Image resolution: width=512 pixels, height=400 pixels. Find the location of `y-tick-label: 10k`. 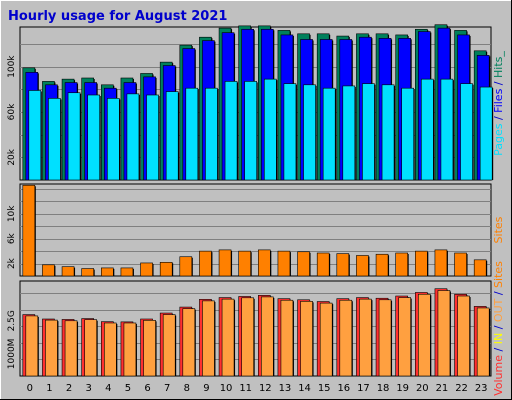

y-tick-label: 10k is located at coordinates (12, 213).